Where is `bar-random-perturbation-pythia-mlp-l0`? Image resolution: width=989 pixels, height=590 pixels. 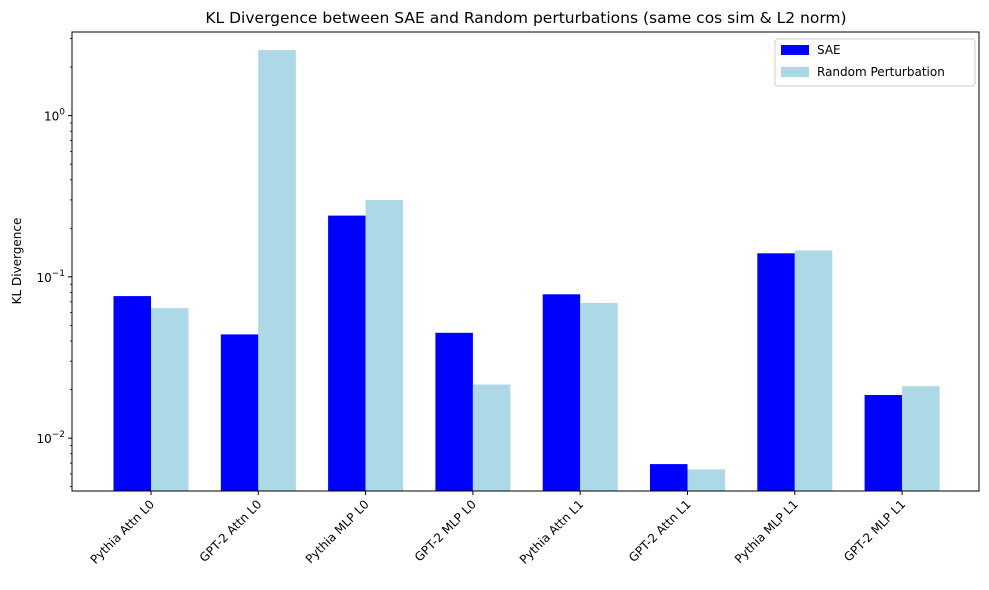
bar-random-perturbation-pythia-mlp-l0 is located at coordinates (384, 345).